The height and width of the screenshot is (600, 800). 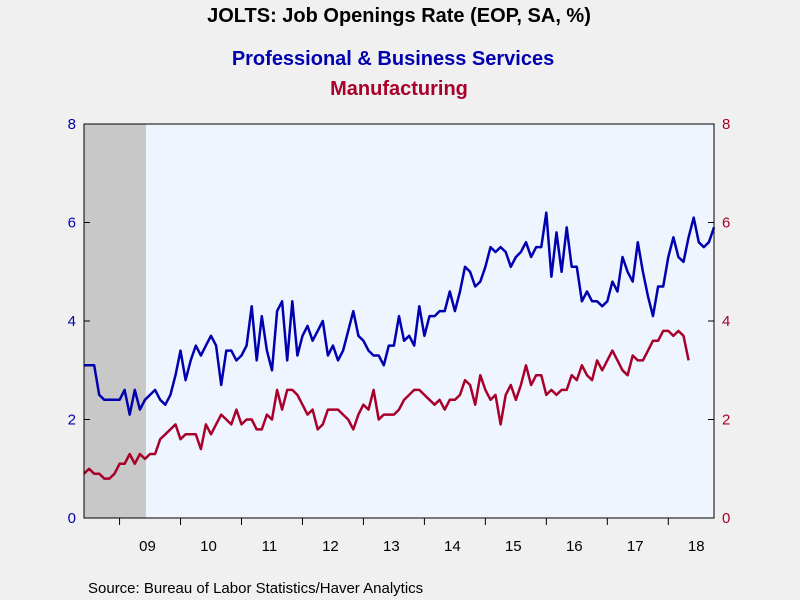 What do you see at coordinates (391, 546) in the screenshot?
I see `x-tick-label-13: 13` at bounding box center [391, 546].